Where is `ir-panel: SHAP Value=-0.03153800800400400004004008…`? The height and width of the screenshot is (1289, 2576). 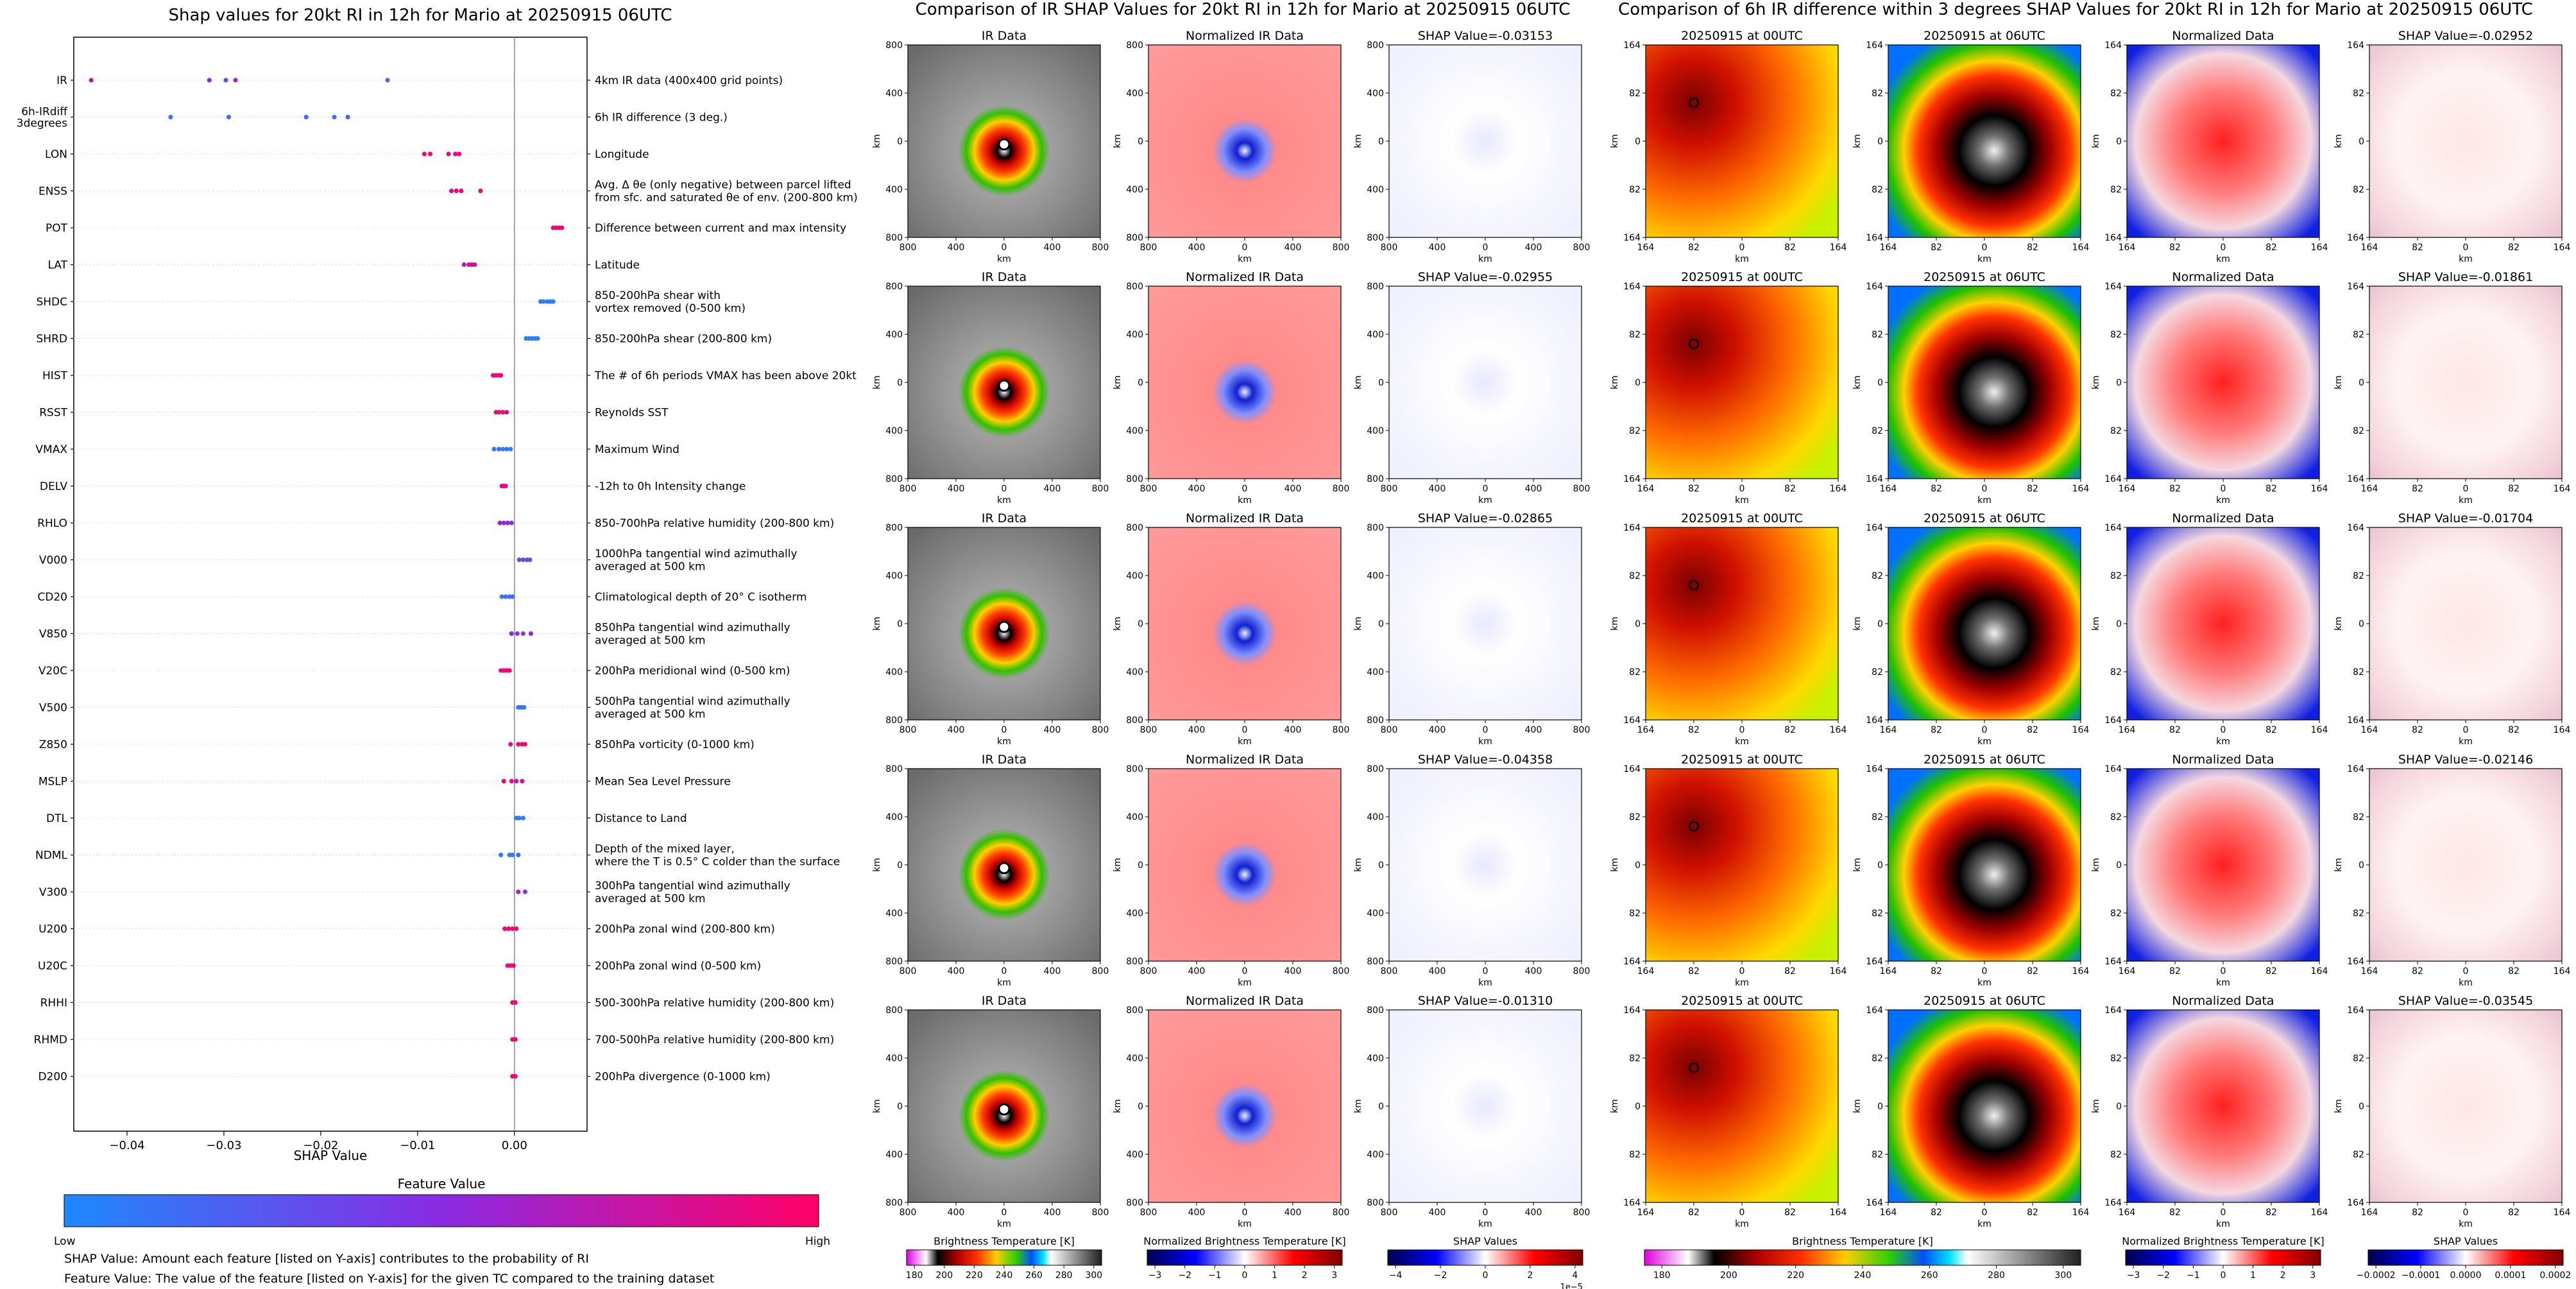
ir-panel: SHAP Value=-0.03153800800400400004004008… is located at coordinates (1471, 146).